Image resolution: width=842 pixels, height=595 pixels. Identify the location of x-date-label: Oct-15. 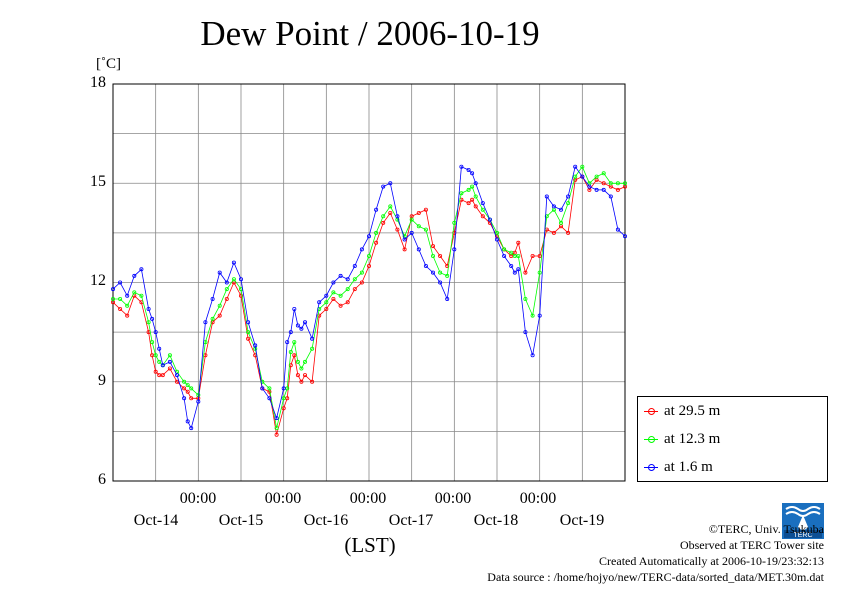
(241, 520).